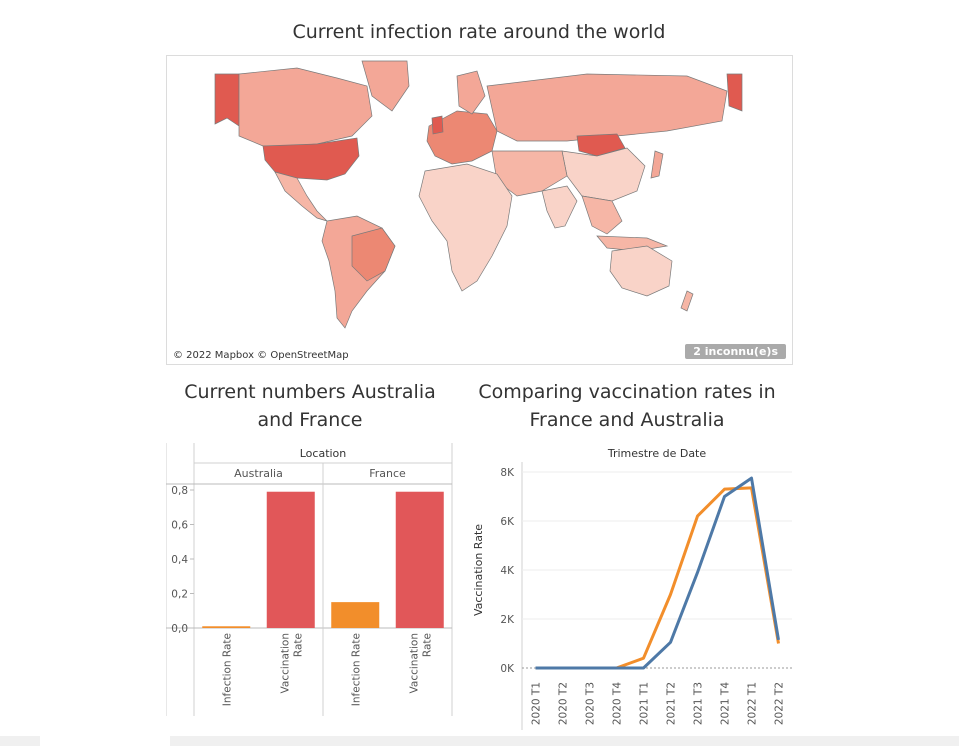  I want to click on map-title: Current infection rate around the world, so click(479, 32).